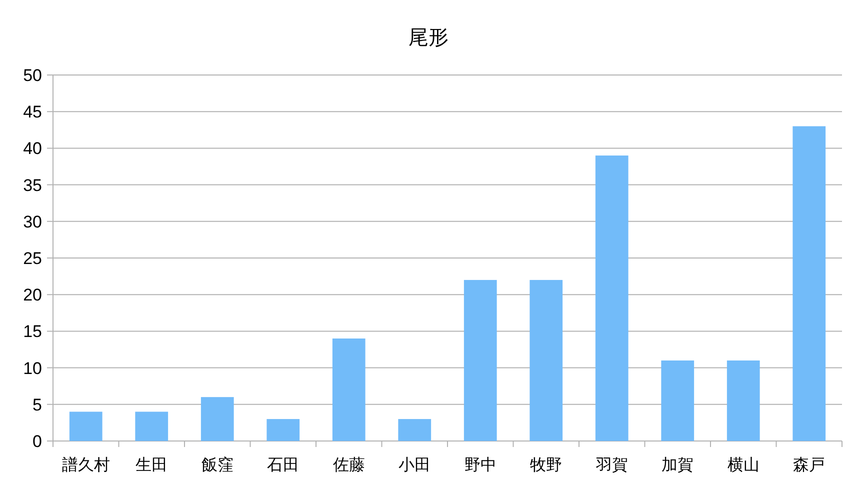  I want to click on title: 尾形, so click(428, 38).